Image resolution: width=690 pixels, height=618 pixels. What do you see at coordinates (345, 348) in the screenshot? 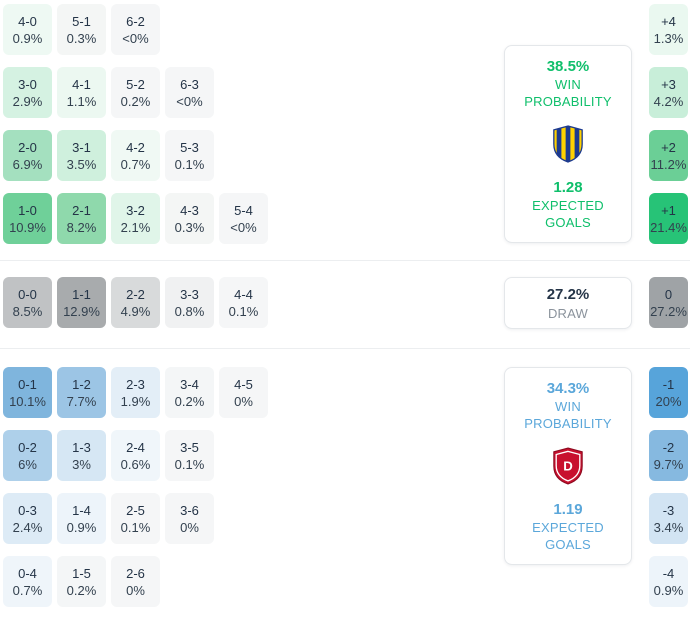
I see `section-divider` at bounding box center [345, 348].